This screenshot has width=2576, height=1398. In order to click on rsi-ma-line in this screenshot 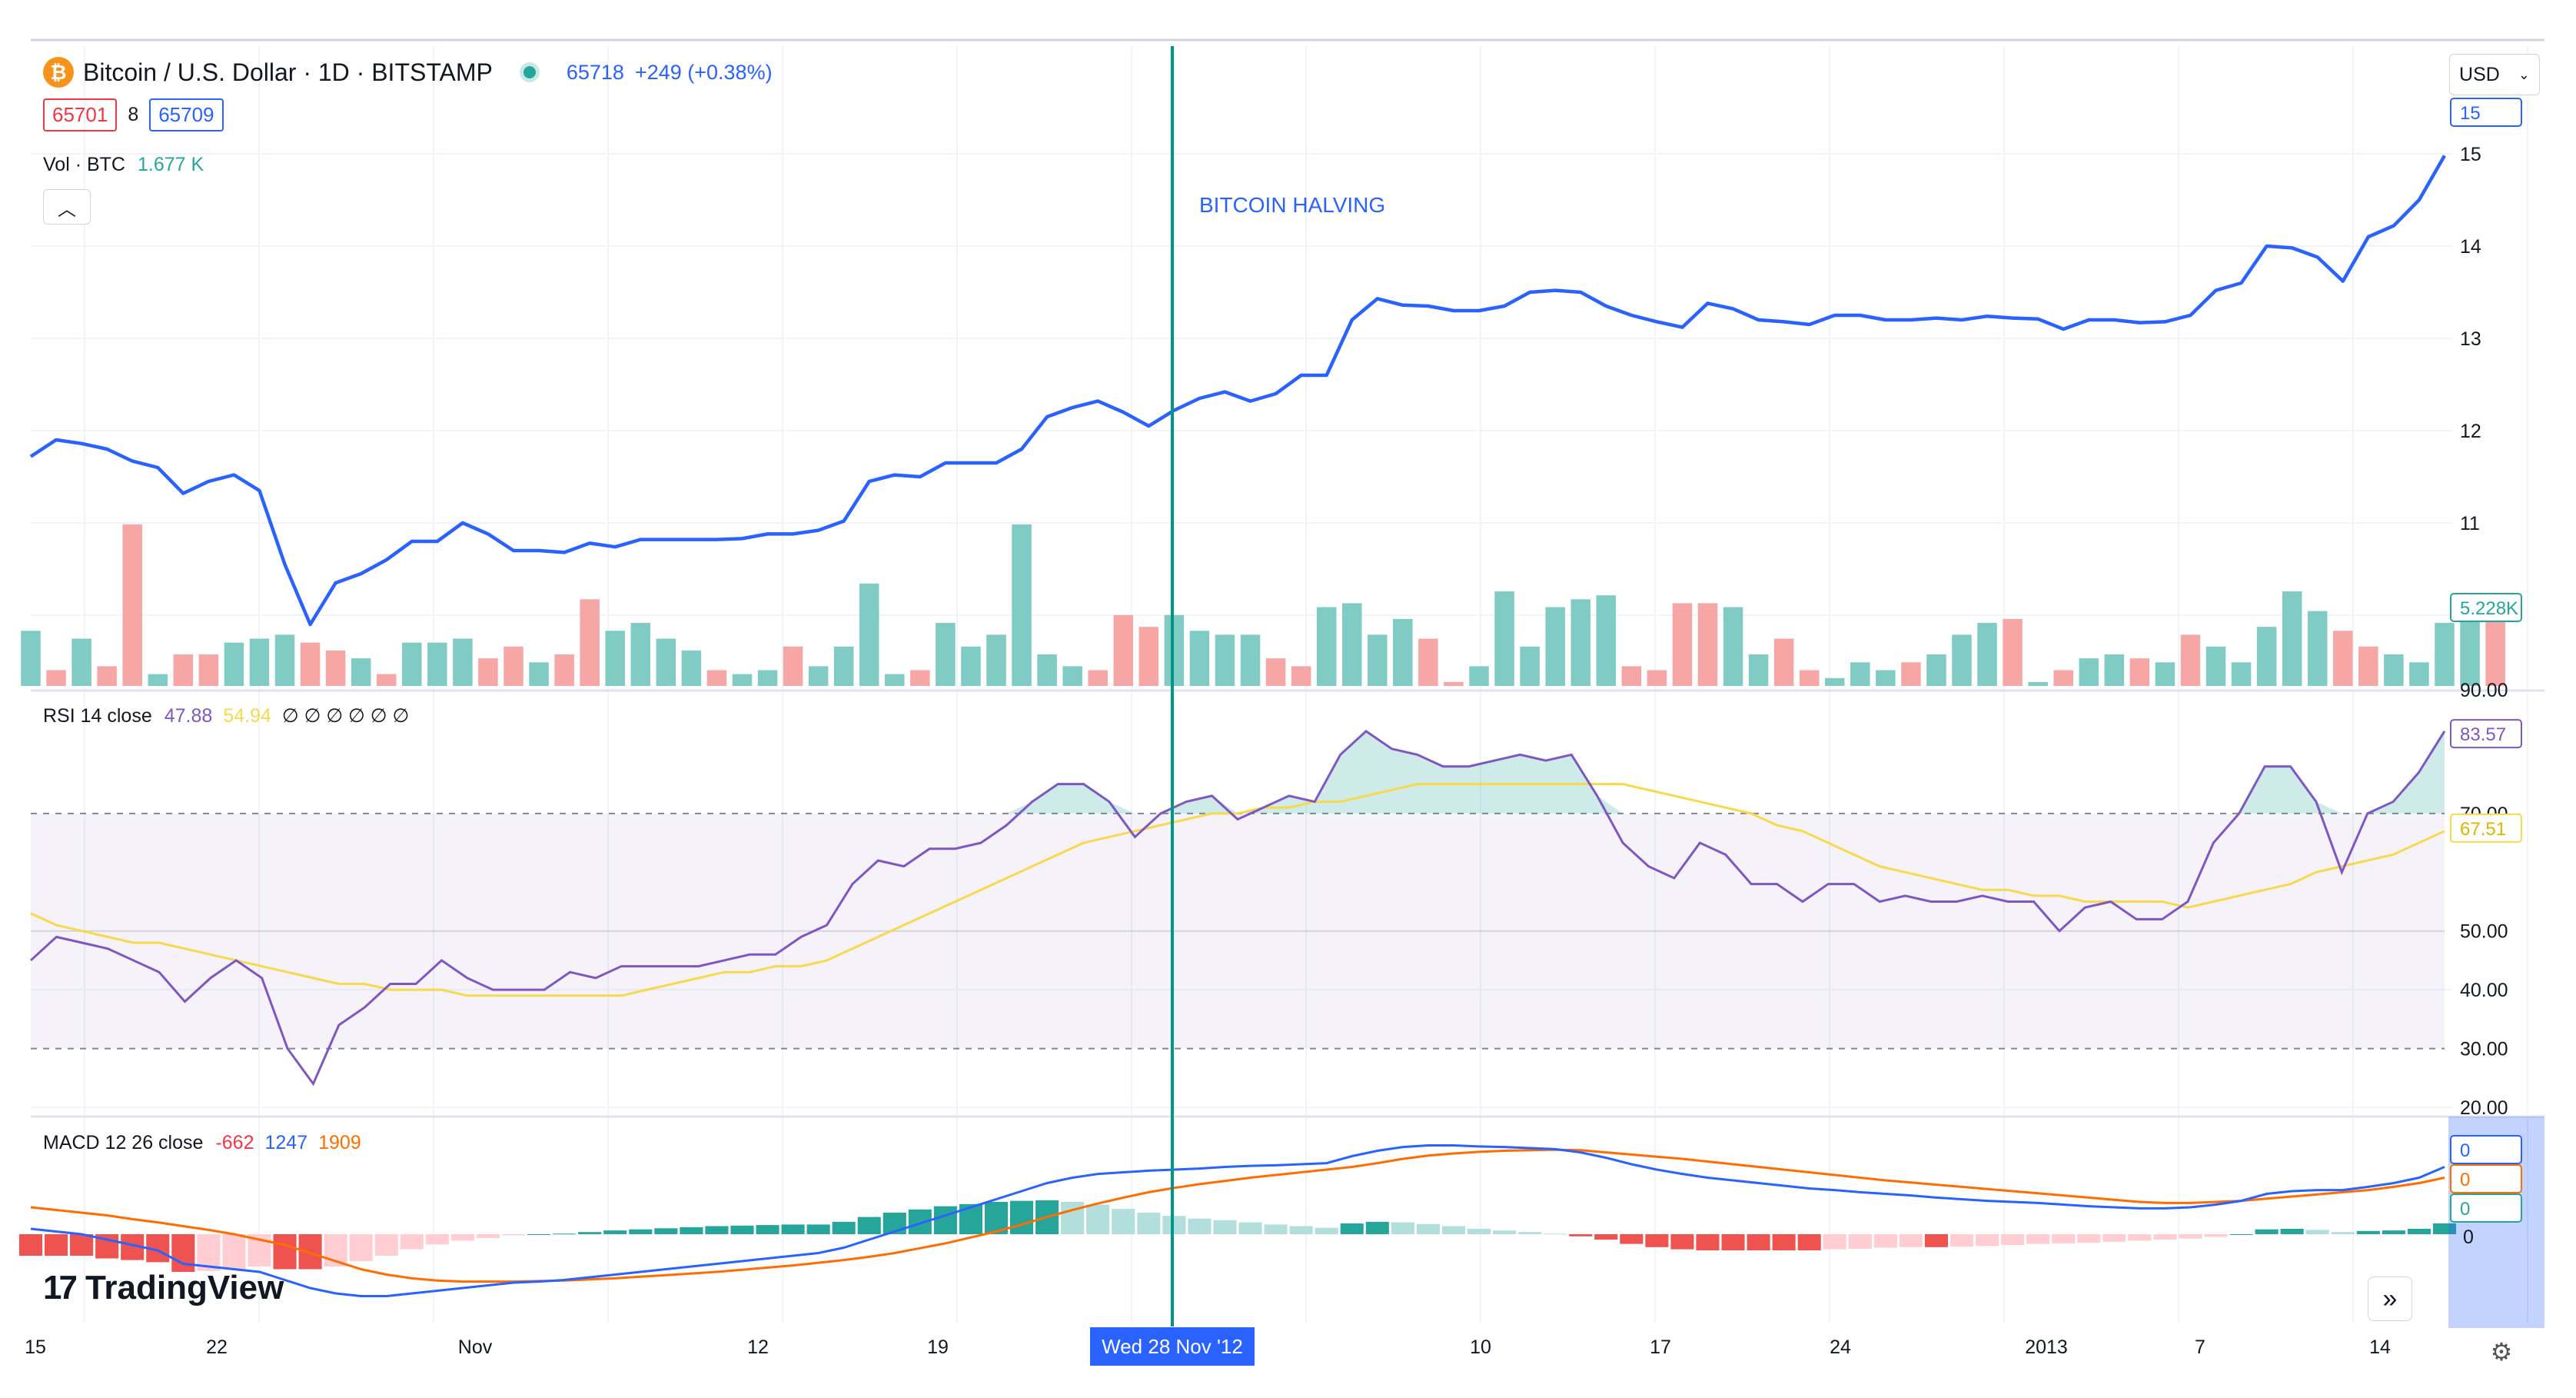, I will do `click(1237, 890)`.